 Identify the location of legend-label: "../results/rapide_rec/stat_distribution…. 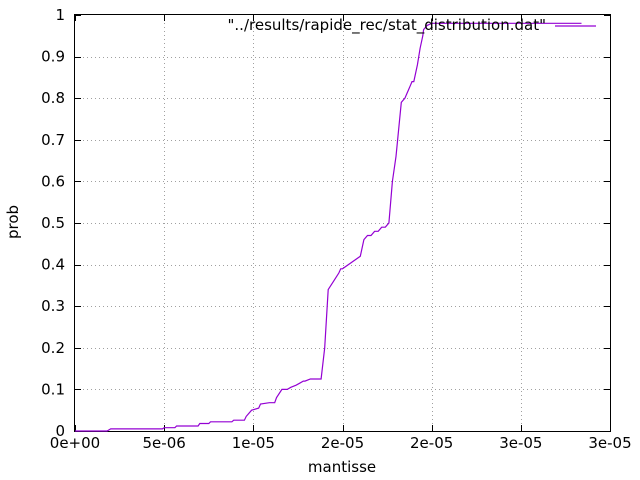
(387, 25).